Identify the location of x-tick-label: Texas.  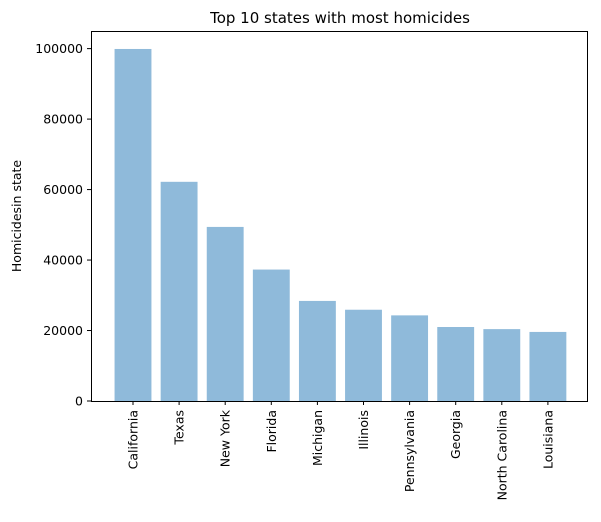
(179, 428).